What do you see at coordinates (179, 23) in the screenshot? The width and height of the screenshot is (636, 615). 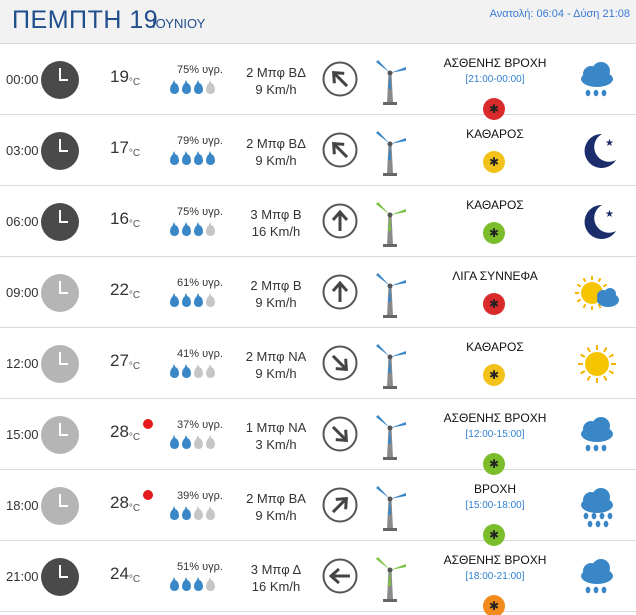 I see `month-label: ΙΟΥΝΙΟΥ` at bounding box center [179, 23].